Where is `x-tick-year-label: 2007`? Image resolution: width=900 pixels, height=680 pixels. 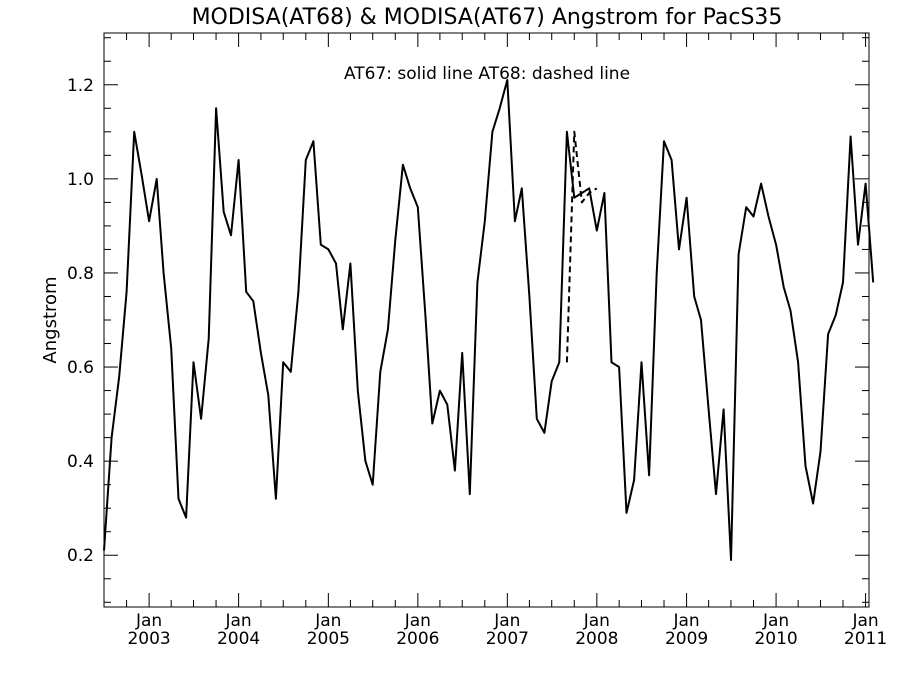
x-tick-year-label: 2007 is located at coordinates (507, 639).